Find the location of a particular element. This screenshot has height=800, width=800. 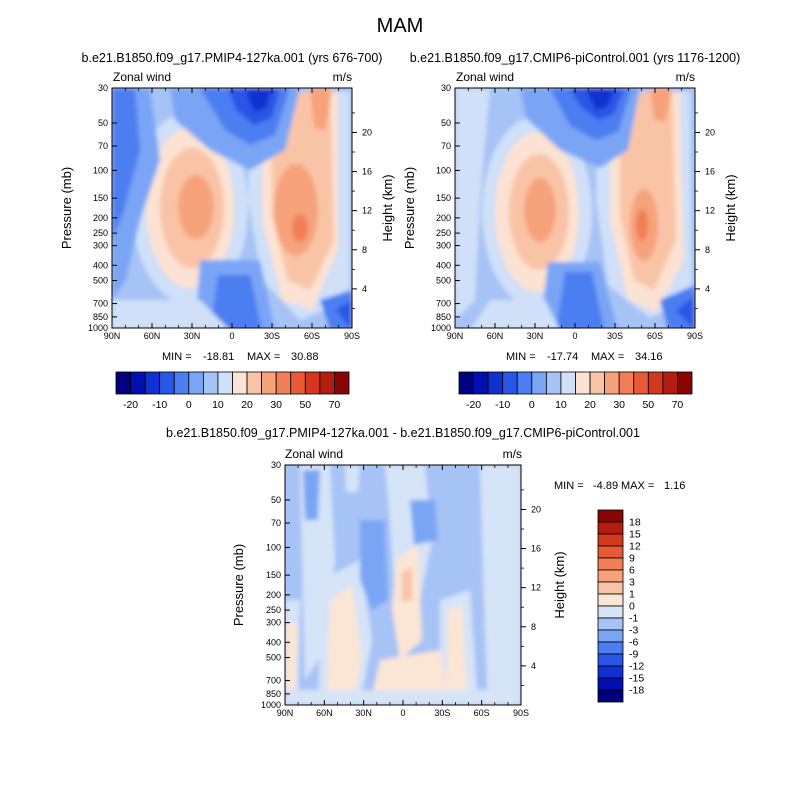

panel-left-y2label: Height (km) is located at coordinates (387, 207).